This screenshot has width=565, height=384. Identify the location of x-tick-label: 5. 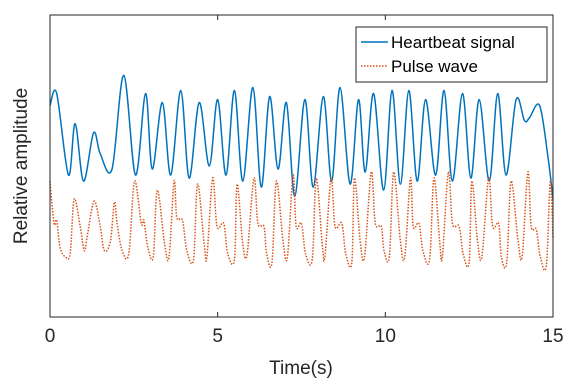
(217, 336).